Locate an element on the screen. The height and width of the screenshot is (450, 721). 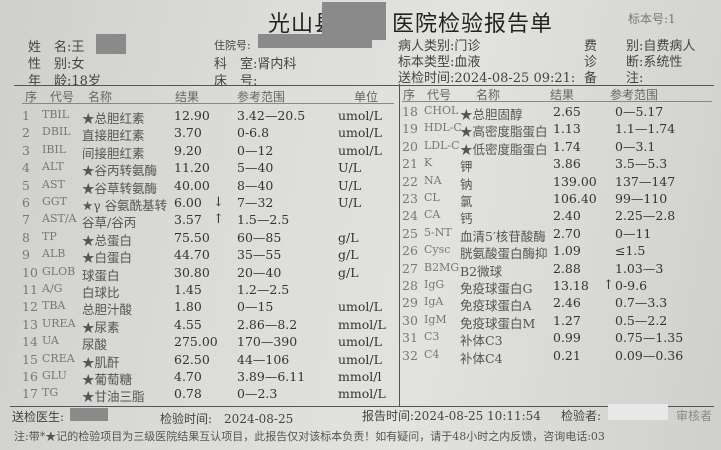
cell-name: 氯 is located at coordinates (466, 201).